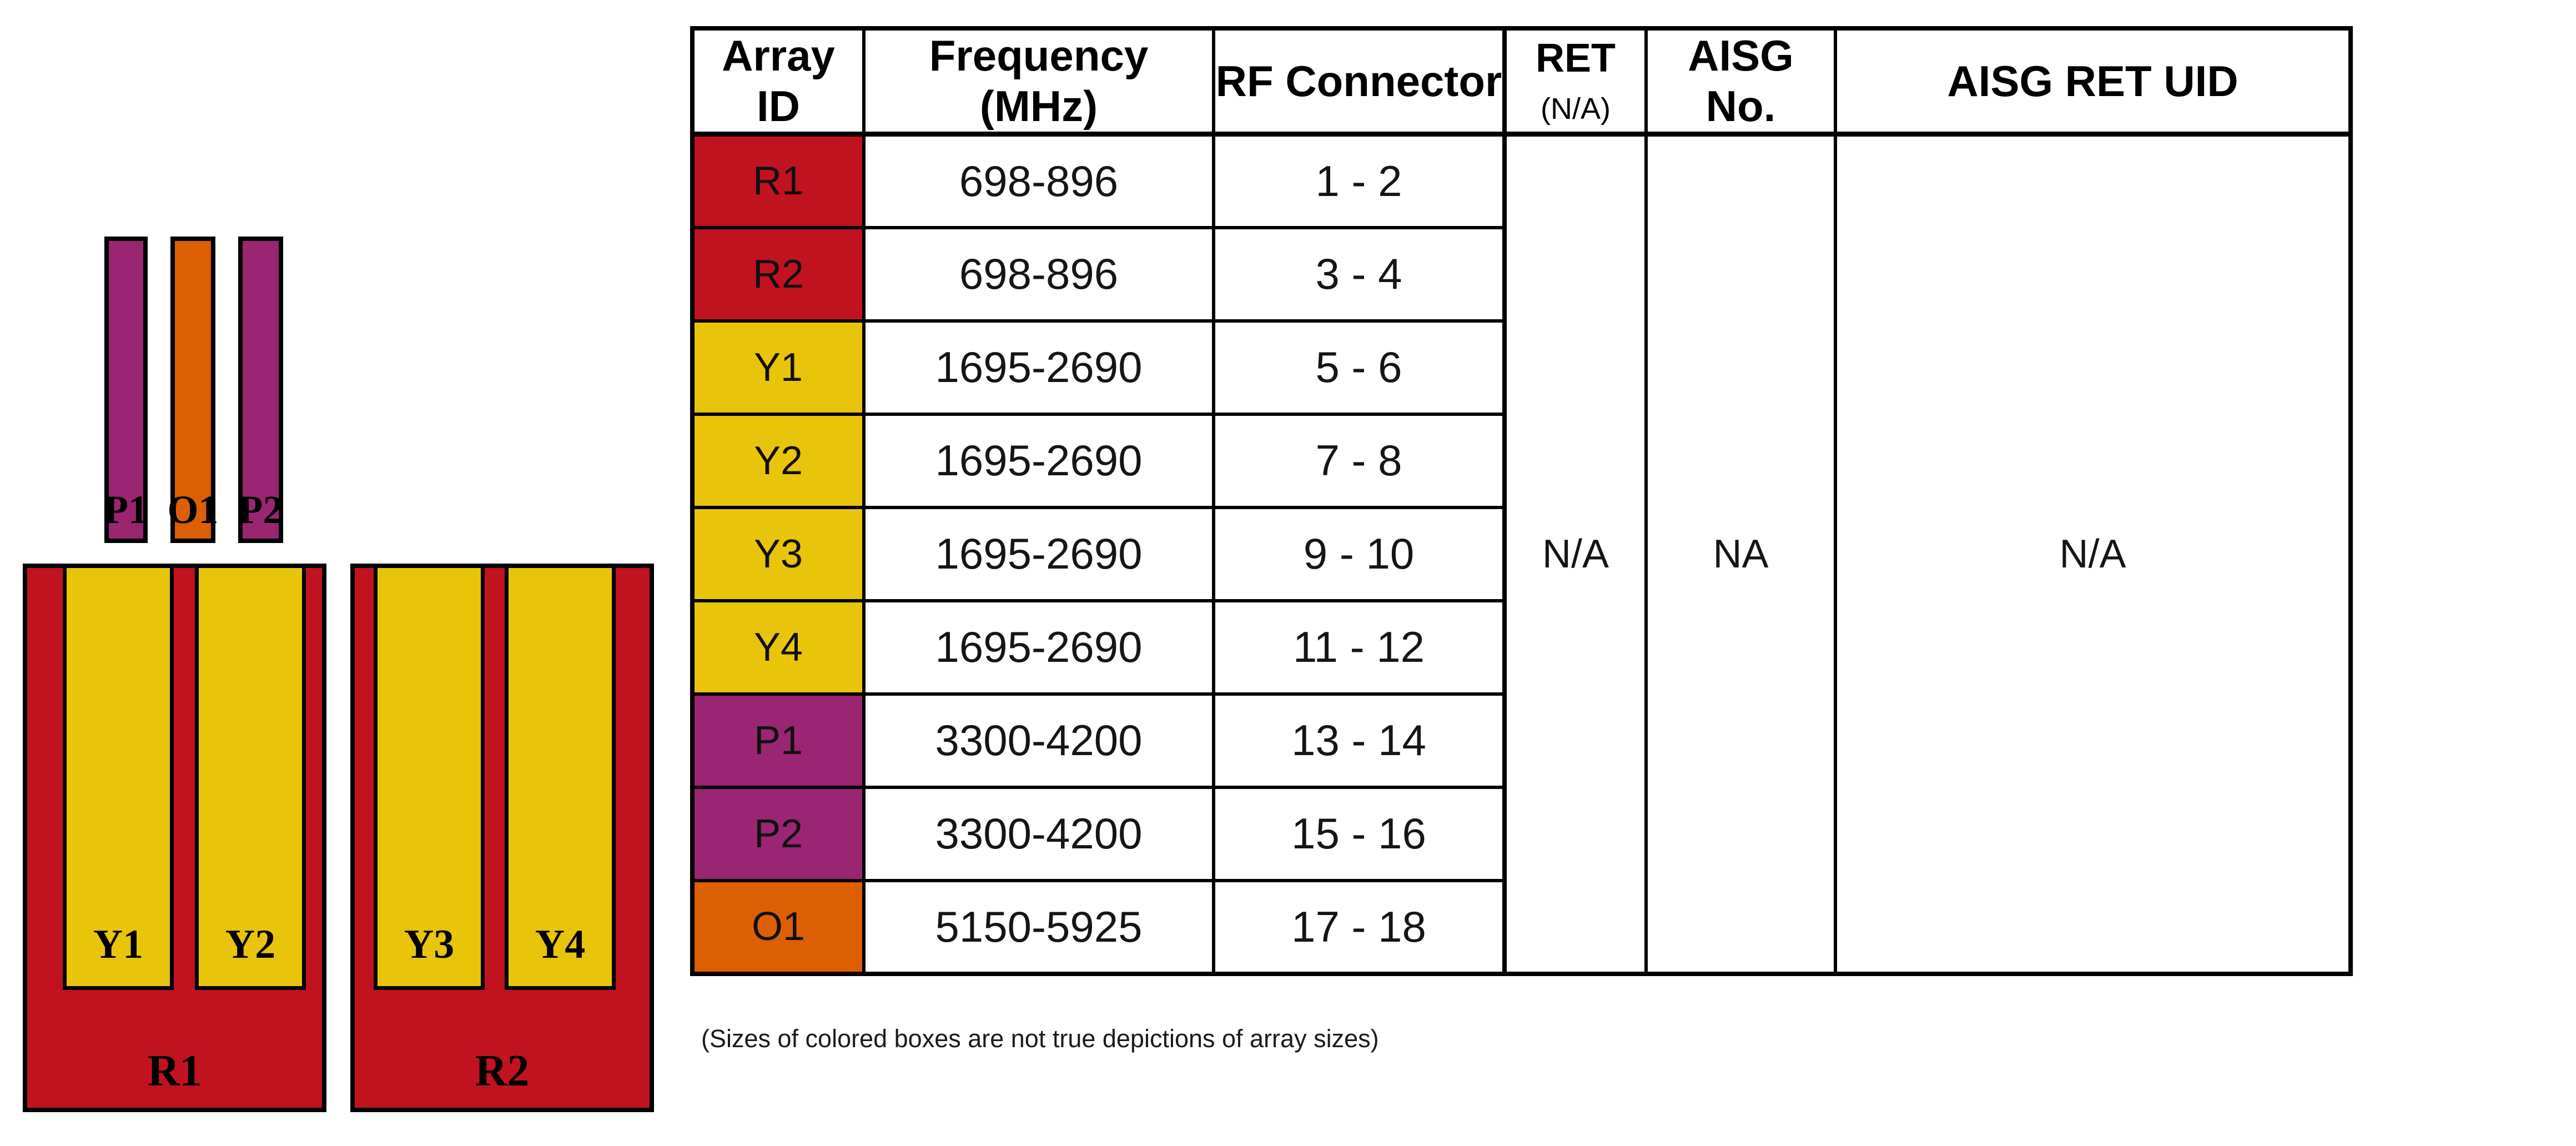  I want to click on aisg-ret-uid-merged-cell: N/A, so click(2093, 554).